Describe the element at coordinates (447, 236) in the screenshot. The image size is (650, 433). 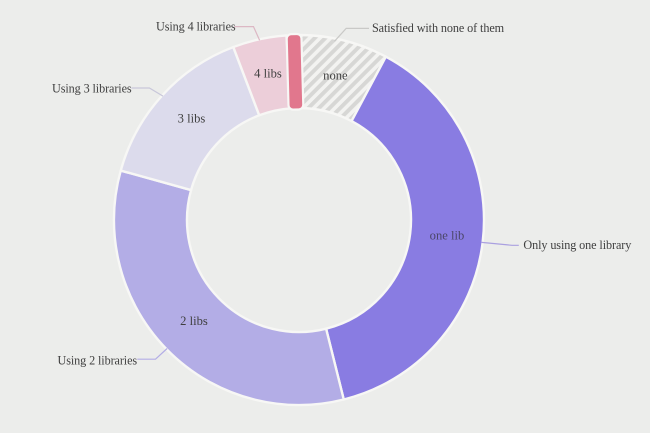
I see `svg-text: one lib` at that location.